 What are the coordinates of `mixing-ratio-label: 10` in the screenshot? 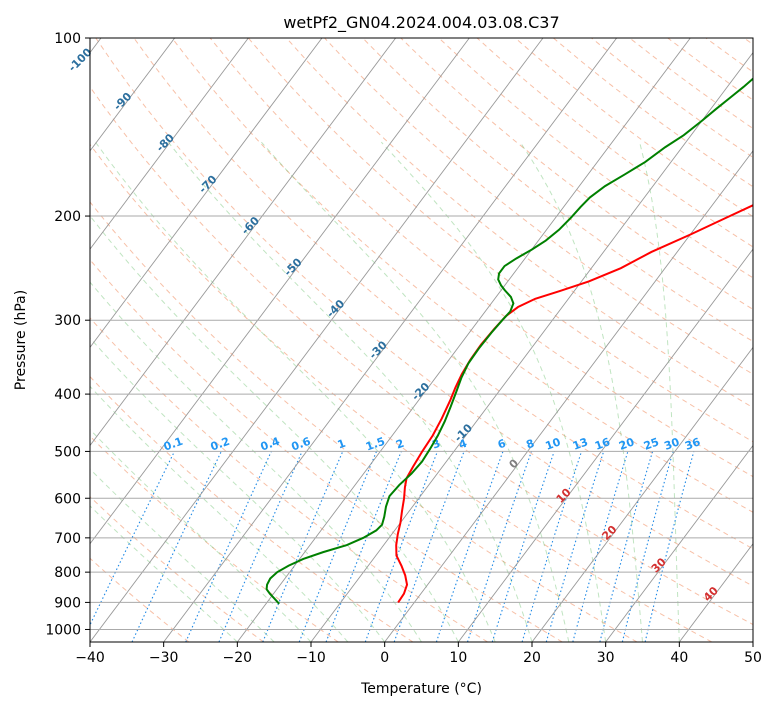 It's located at (553, 444).